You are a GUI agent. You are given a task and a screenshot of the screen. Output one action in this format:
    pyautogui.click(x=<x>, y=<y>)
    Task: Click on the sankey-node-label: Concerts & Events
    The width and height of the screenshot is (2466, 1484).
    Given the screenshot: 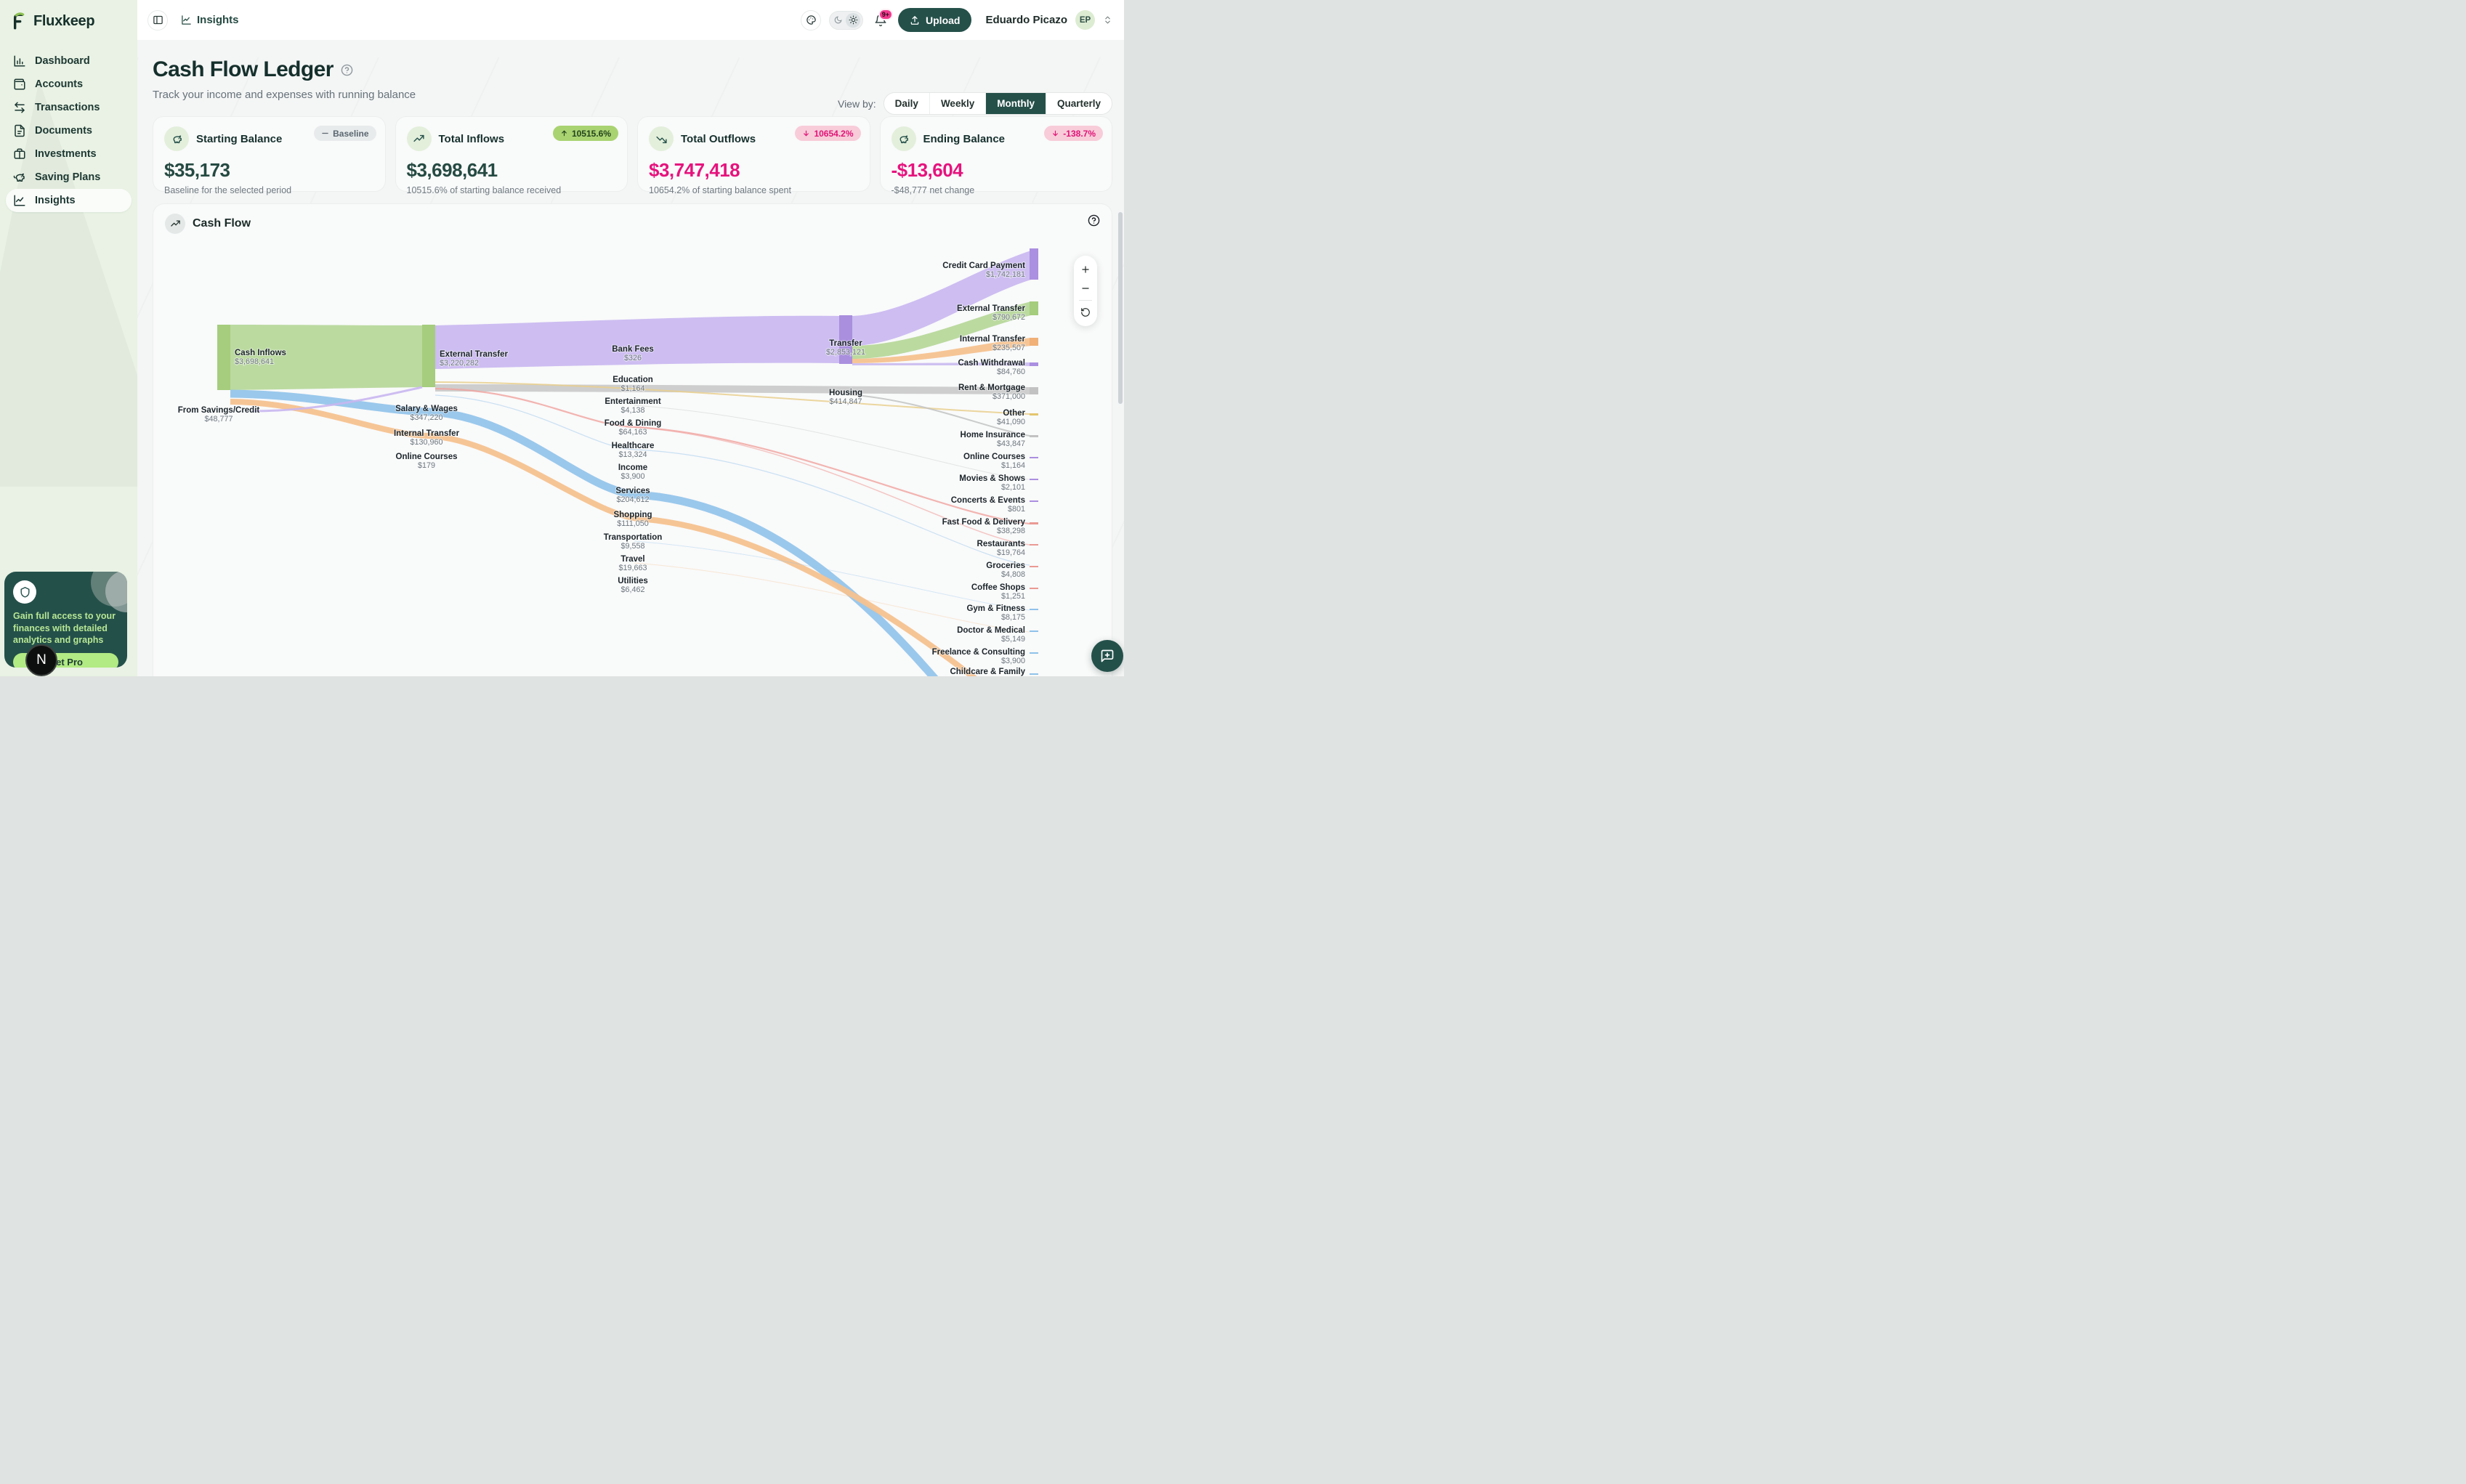 What is the action you would take?
    pyautogui.click(x=988, y=500)
    